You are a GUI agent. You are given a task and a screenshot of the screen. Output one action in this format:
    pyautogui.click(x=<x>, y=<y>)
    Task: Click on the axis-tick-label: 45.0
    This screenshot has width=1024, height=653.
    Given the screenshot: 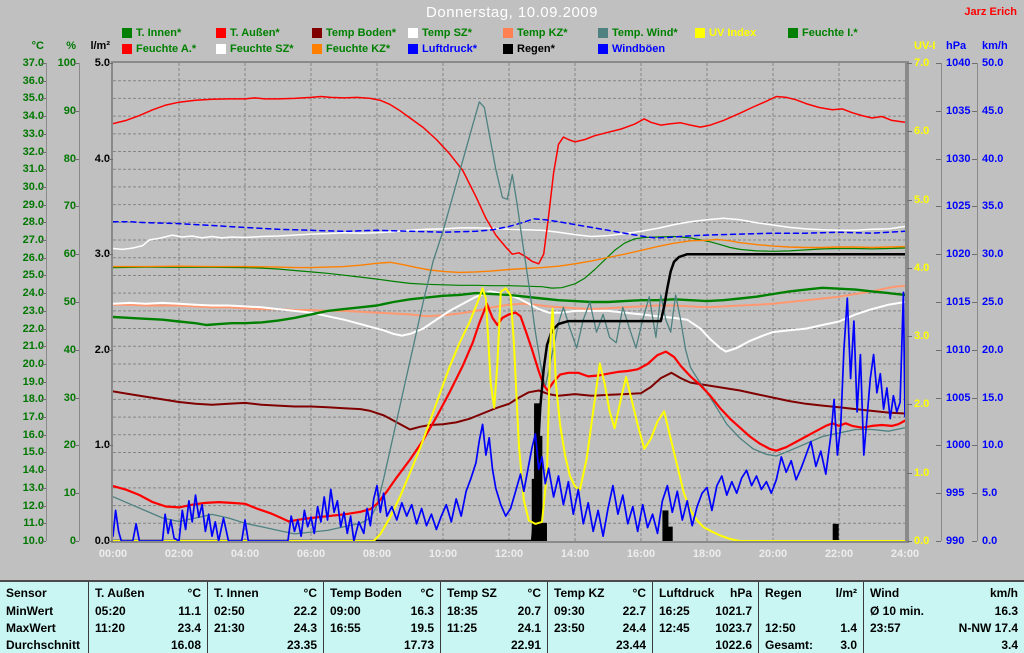 What is the action you would take?
    pyautogui.click(x=993, y=110)
    